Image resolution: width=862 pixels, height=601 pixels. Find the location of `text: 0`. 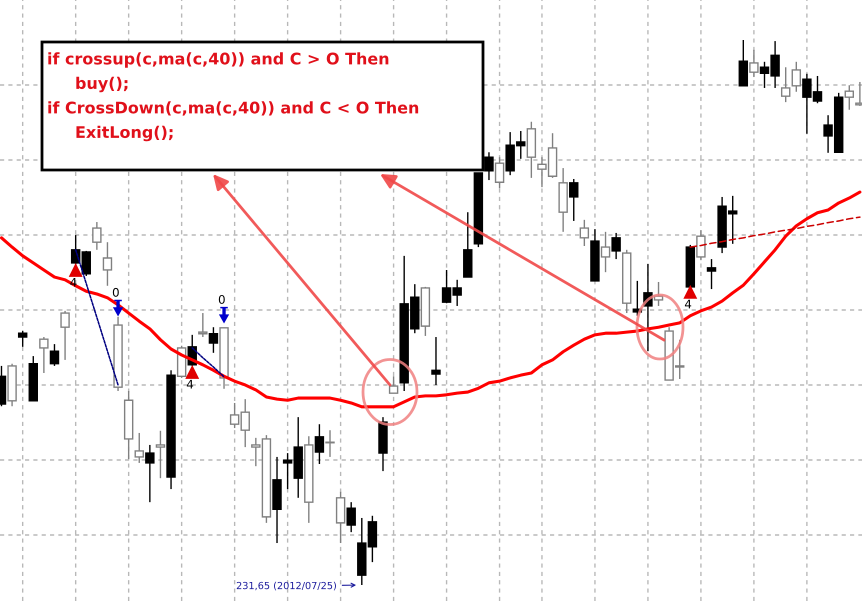

text: 0 is located at coordinates (115, 292).